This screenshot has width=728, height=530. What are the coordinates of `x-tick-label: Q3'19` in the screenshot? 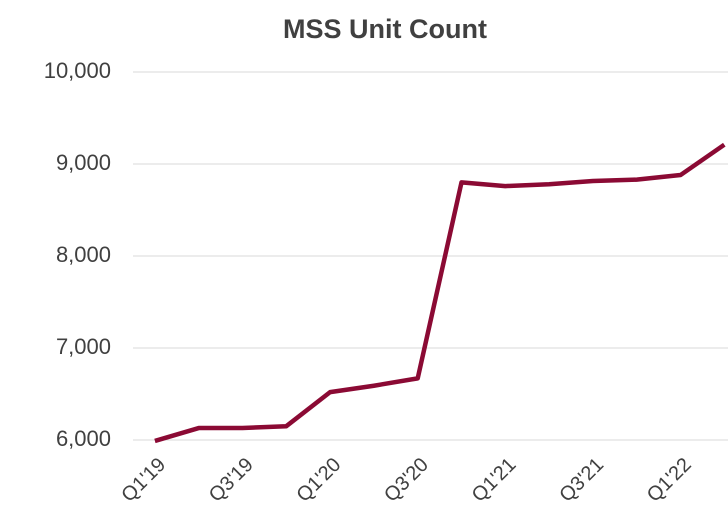 It's located at (231, 480).